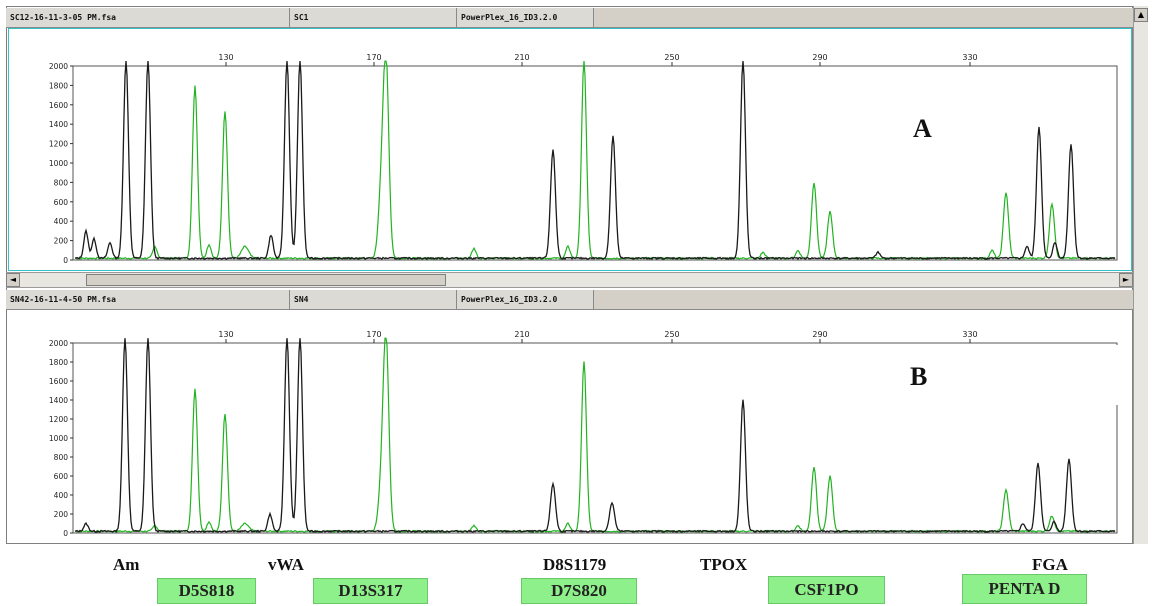  Describe the element at coordinates (579, 591) in the screenshot. I see `locus-box-d7s820: D7S820` at that location.